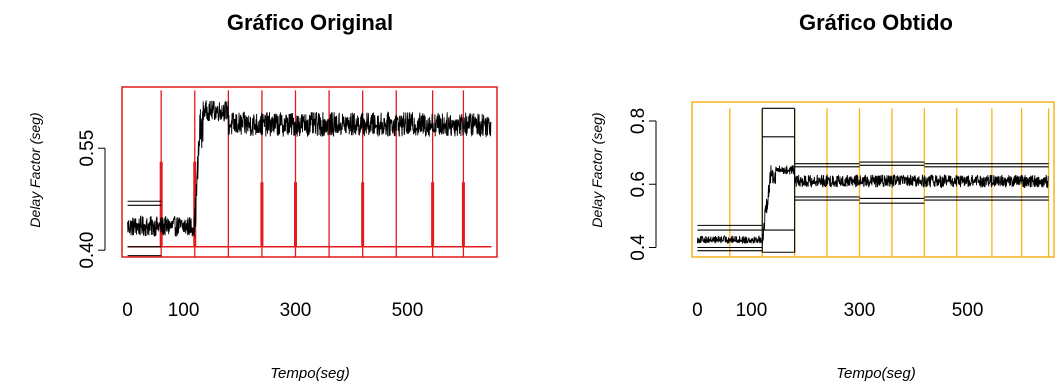 This screenshot has height=385, width=1058. Describe the element at coordinates (87, 250) in the screenshot. I see `y-tick-label: 0.40` at that location.